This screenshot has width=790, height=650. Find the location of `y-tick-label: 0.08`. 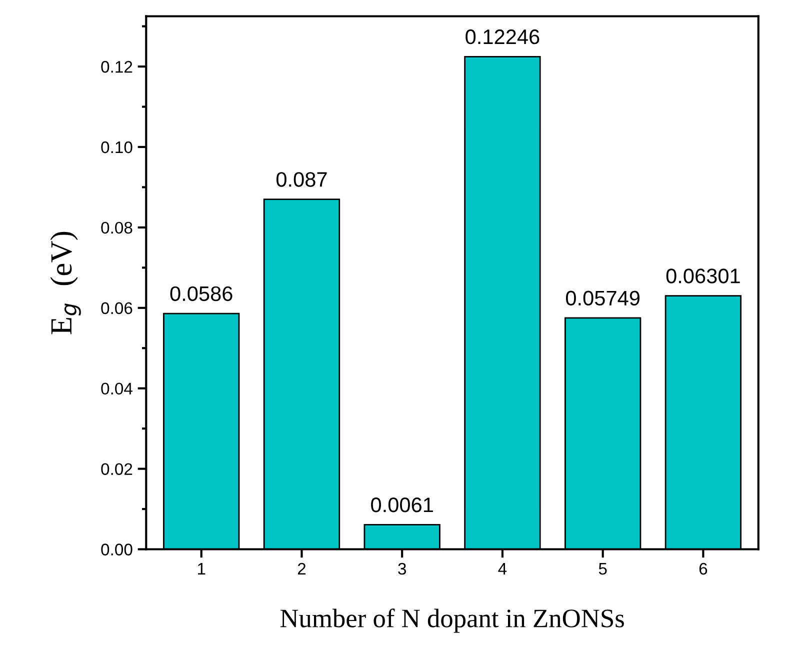

y-tick-label: 0.08 is located at coordinates (116, 228).